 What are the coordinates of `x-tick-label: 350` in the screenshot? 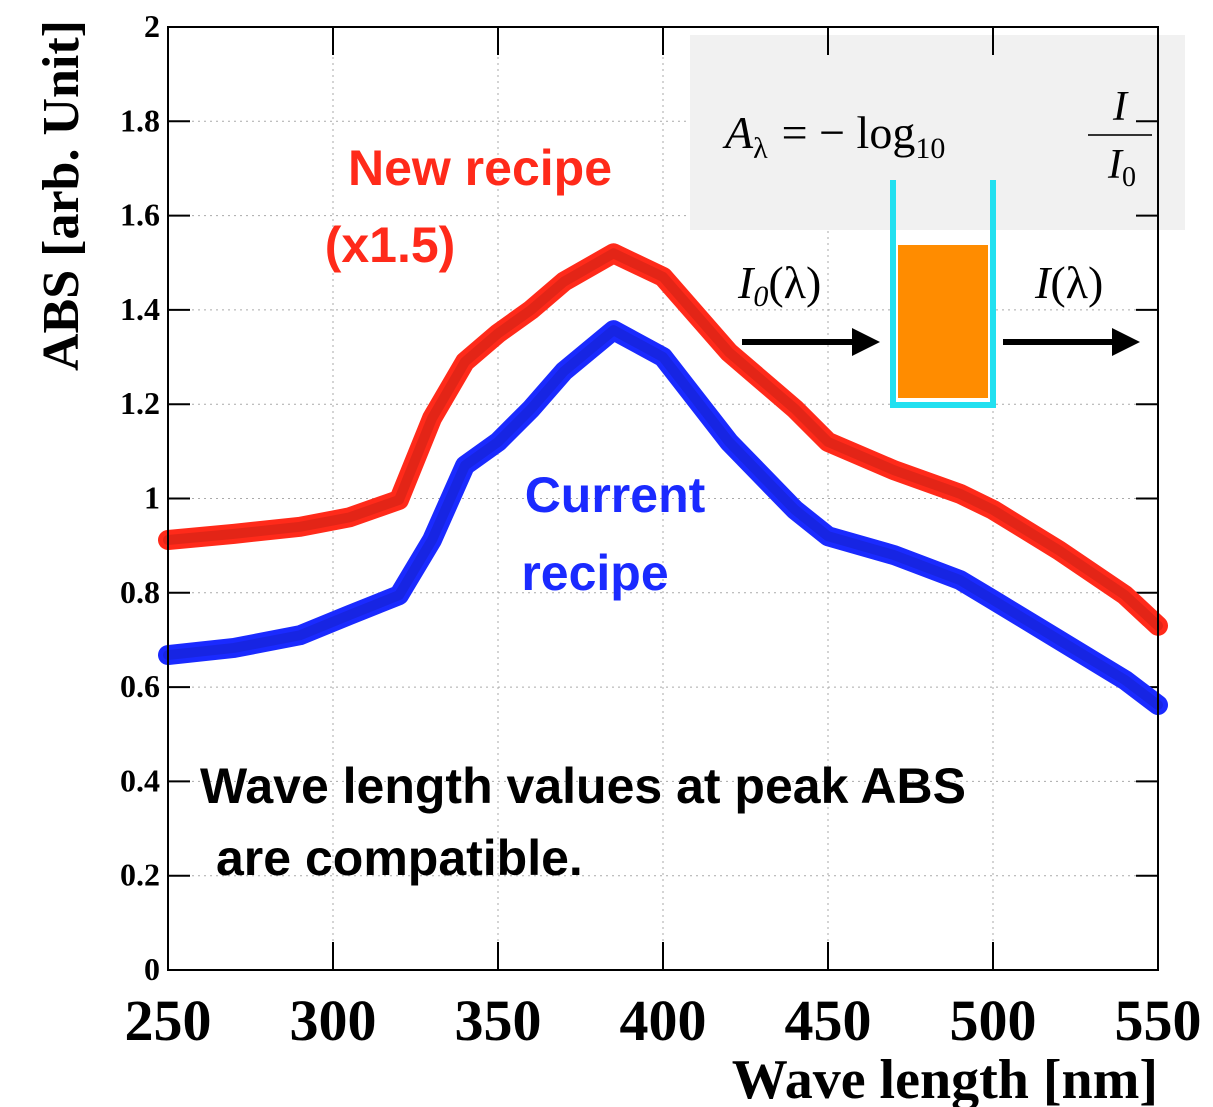 It's located at (498, 1020).